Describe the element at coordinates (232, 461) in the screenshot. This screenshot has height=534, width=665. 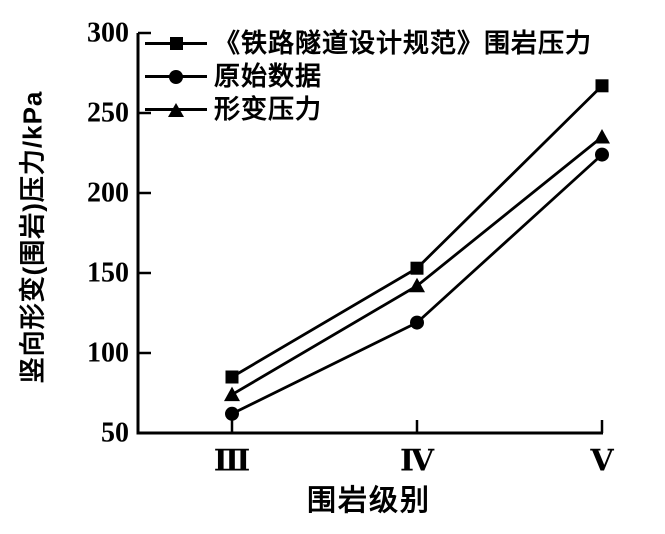
I see `x-tick-label: Ⅲ` at that location.